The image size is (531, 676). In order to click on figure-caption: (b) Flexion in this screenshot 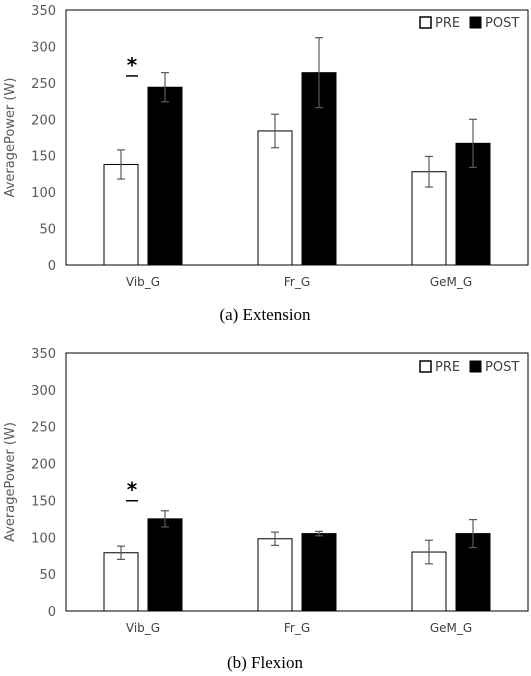, I will do `click(265, 662)`.